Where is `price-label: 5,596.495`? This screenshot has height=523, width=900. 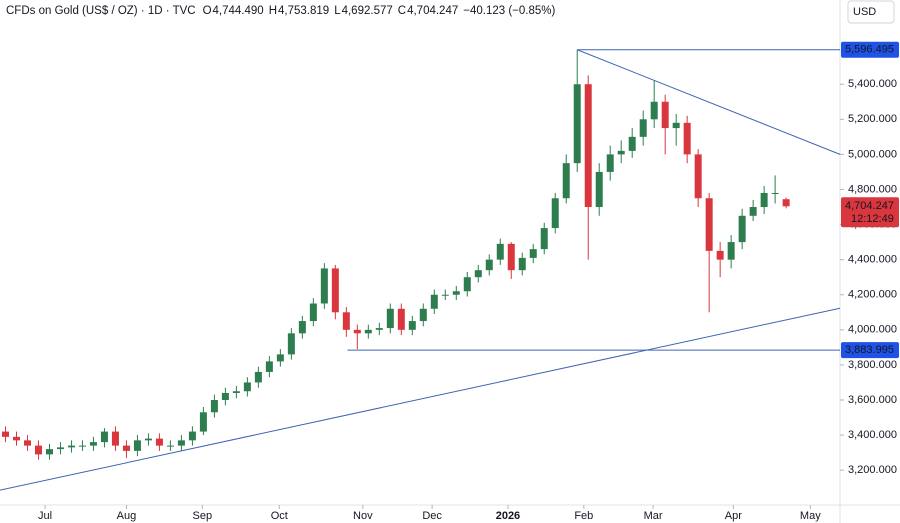 price-label: 5,596.495 is located at coordinates (869, 50).